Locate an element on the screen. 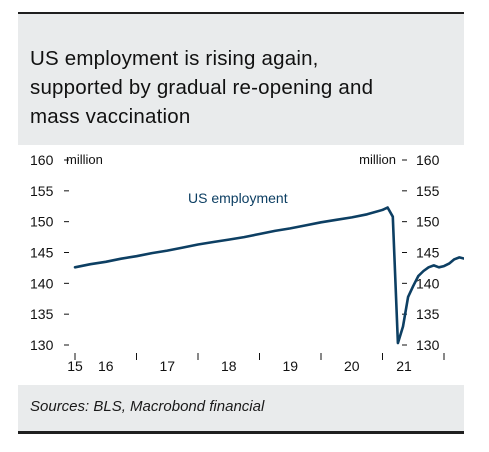  y-tick-label-right-160: 160 is located at coordinates (428, 160).